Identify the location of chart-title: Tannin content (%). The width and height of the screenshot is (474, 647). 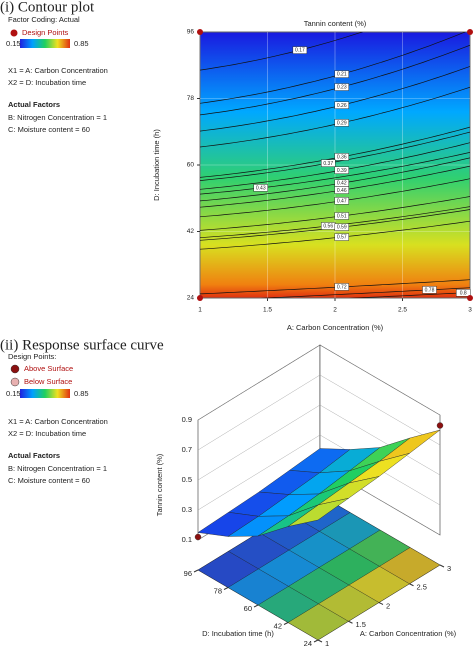
(335, 23).